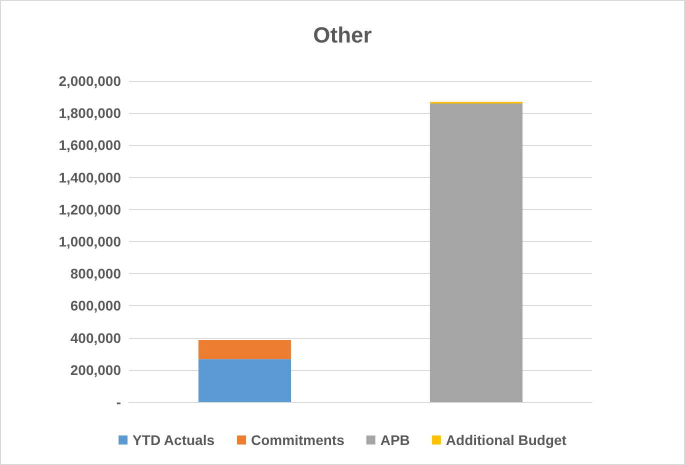 The width and height of the screenshot is (685, 465). What do you see at coordinates (96, 306) in the screenshot?
I see `y-tick-label: 600,000` at bounding box center [96, 306].